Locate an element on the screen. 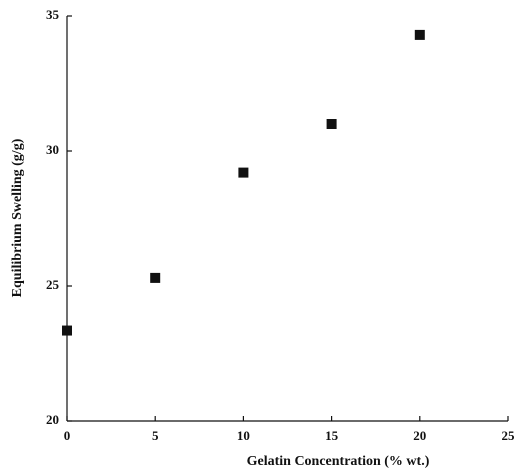 This screenshot has height=472, width=517. y-axis-label: Equilibrium Swelling (g/g) is located at coordinates (17, 217).